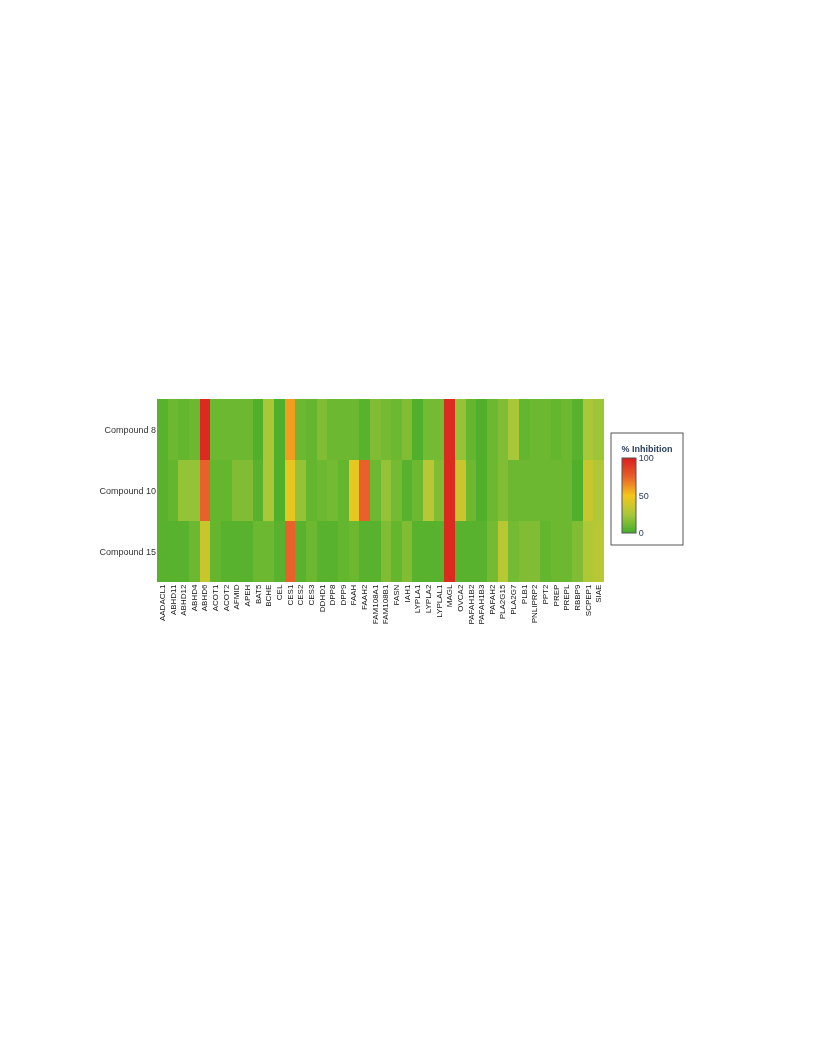 This screenshot has width=816, height=1056. Describe the element at coordinates (365, 597) in the screenshot. I see `x-tick-label: FAAH2` at that location.